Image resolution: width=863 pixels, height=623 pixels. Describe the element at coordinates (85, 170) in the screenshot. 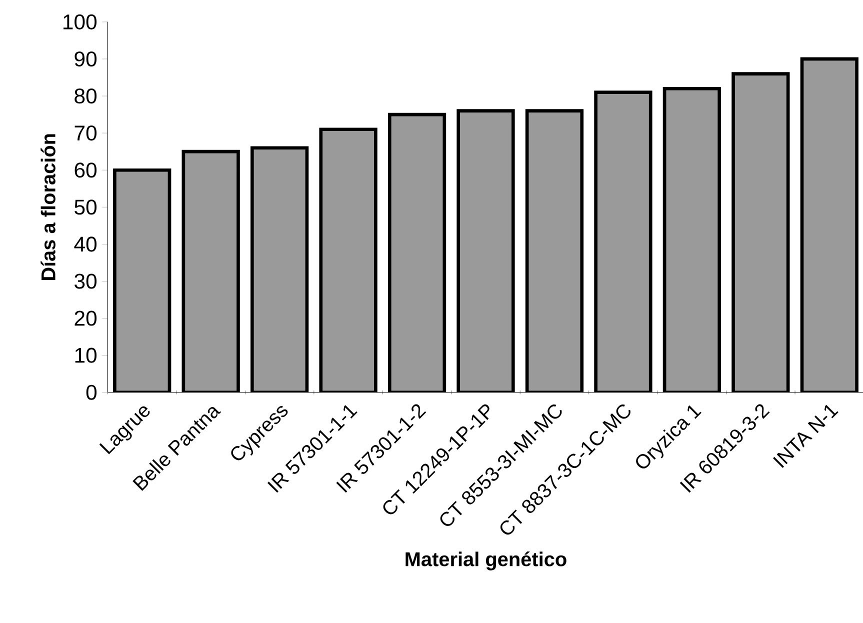

I see `y-tick-label: 60` at that location.